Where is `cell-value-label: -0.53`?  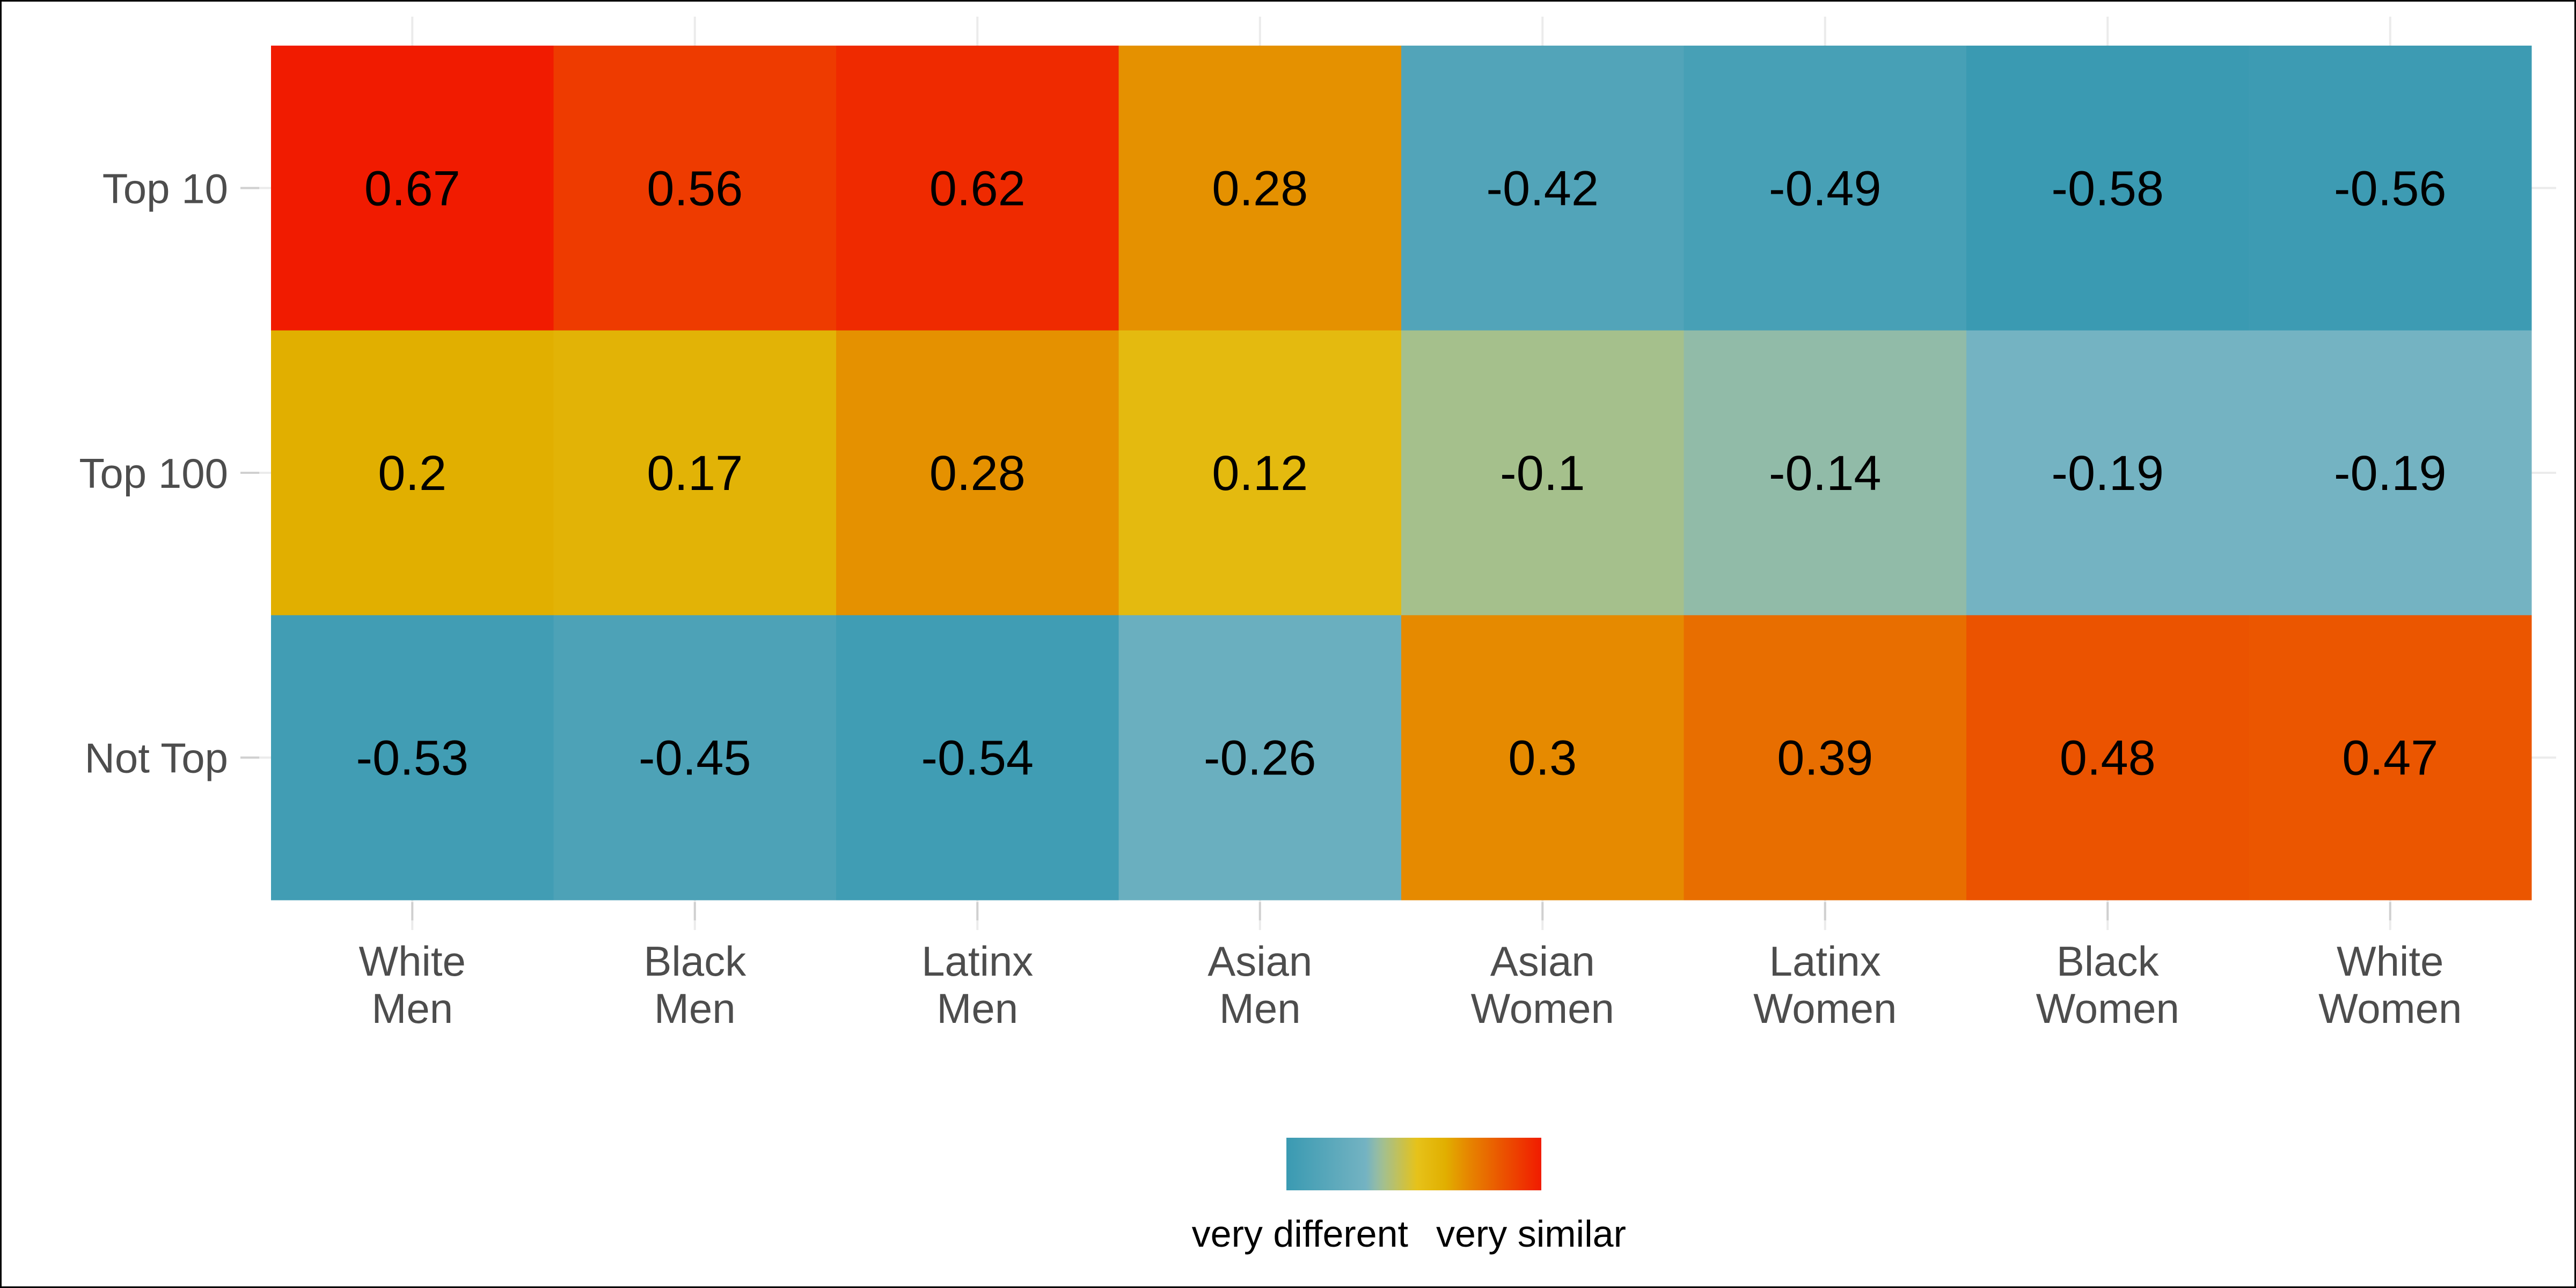
cell-value-label: -0.53 is located at coordinates (412, 758).